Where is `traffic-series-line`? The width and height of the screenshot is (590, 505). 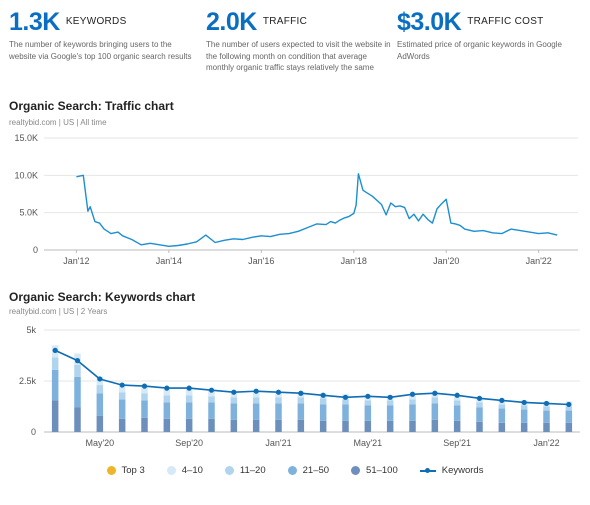
traffic-series-line is located at coordinates (317, 210).